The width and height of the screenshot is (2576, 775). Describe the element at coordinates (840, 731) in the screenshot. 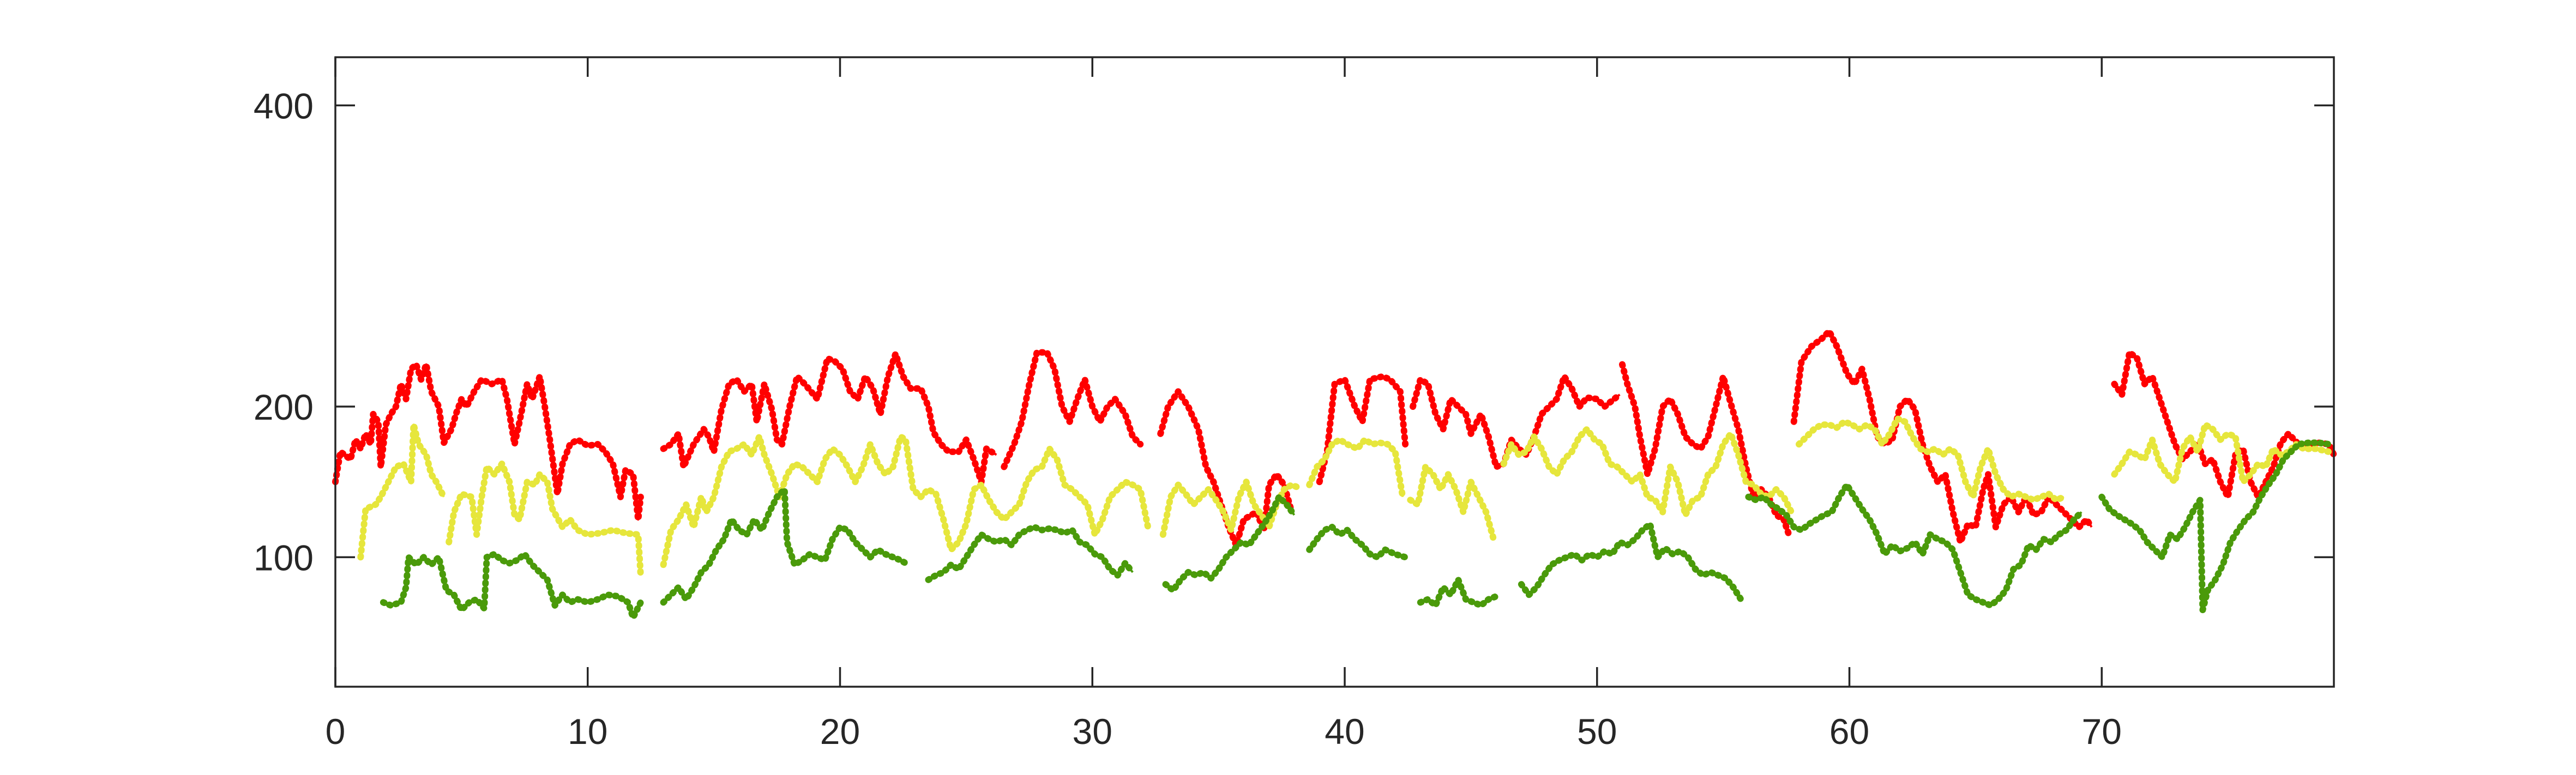

I see `x-tick-label: 20` at that location.